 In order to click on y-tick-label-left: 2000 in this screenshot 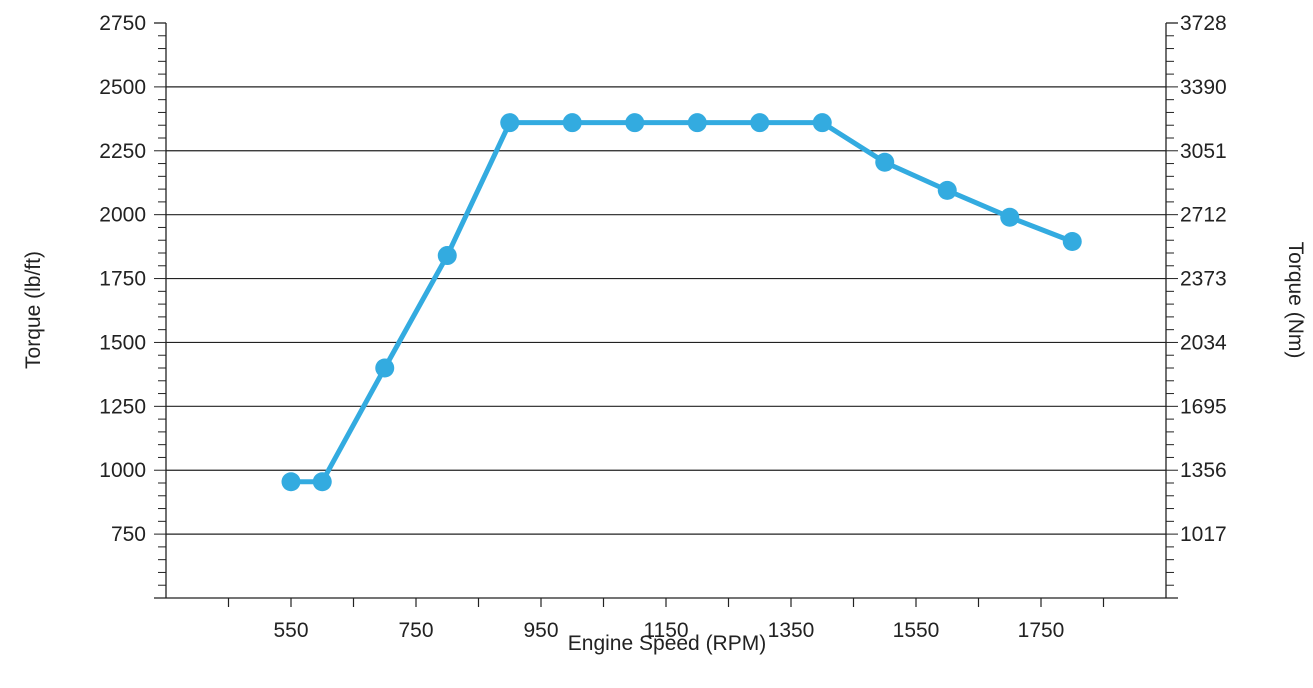, I will do `click(122, 215)`.